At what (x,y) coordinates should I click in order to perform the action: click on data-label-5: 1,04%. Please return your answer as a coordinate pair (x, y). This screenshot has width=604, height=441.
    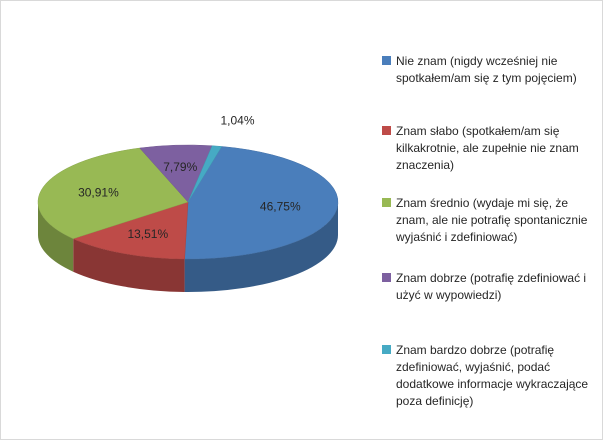
    Looking at the image, I should click on (237, 120).